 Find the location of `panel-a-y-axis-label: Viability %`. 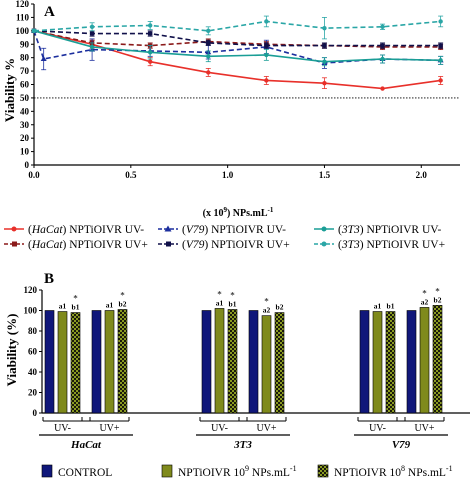

panel-a-y-axis-label: Viability % is located at coordinates (9, 90).